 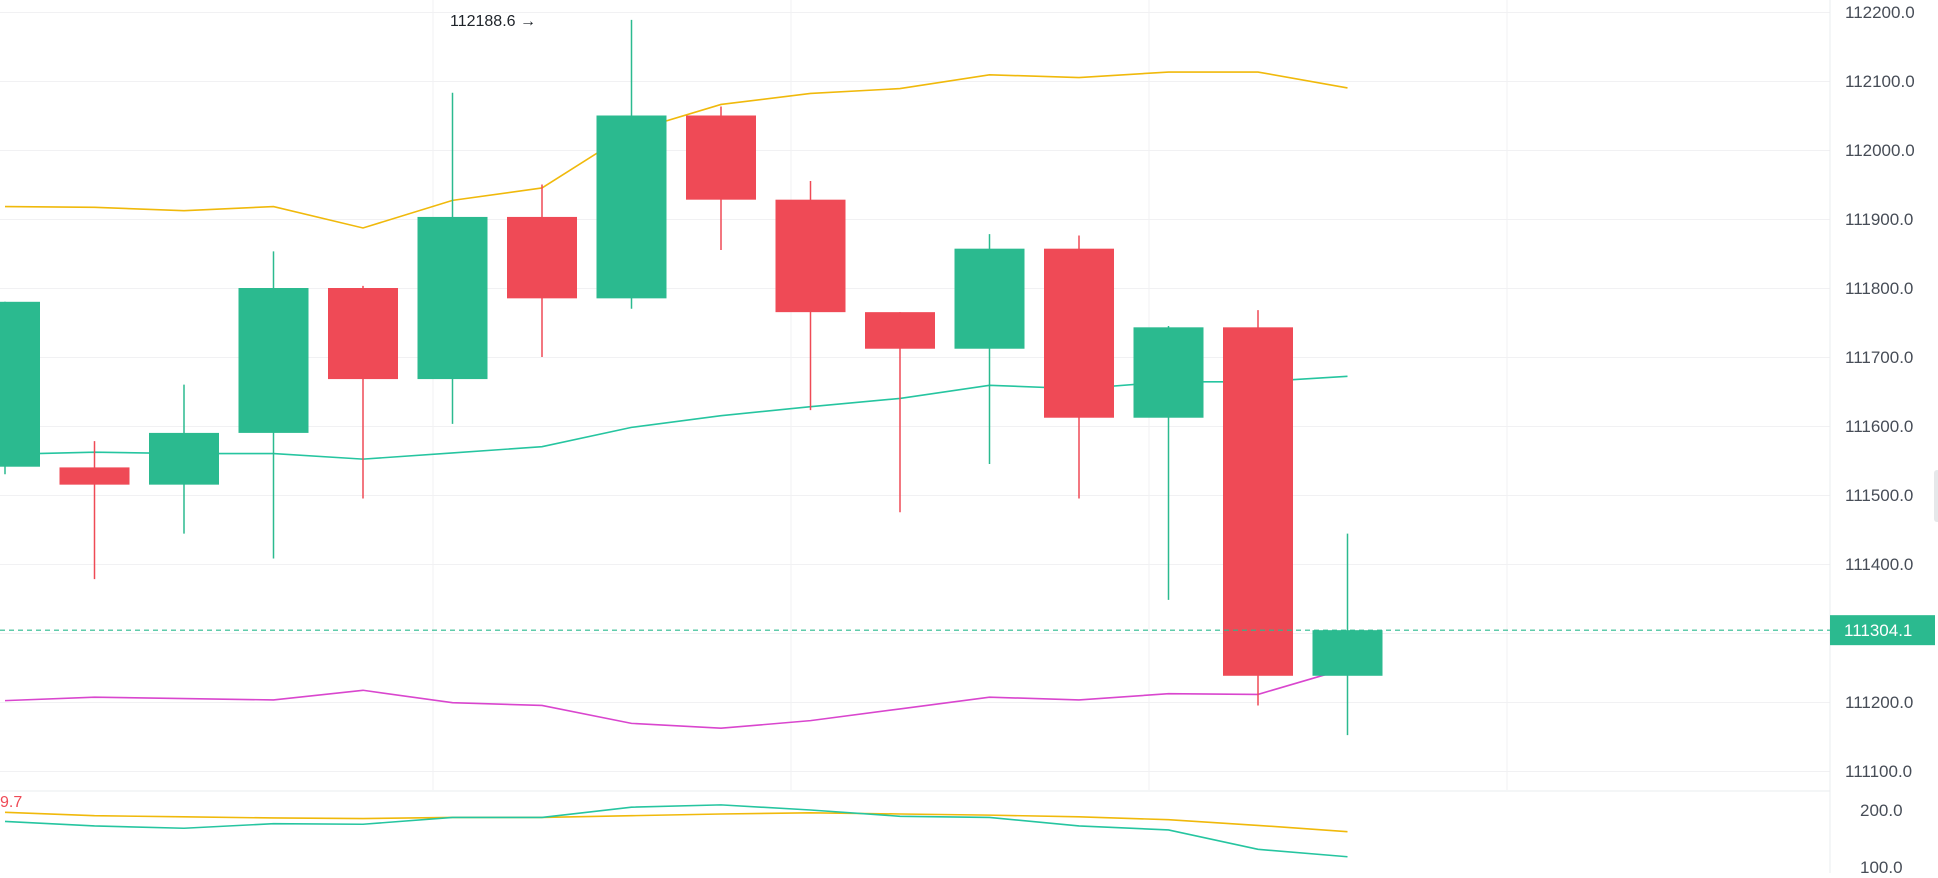 What do you see at coordinates (1879, 357) in the screenshot?
I see `price-tick-label: 111700.0` at bounding box center [1879, 357].